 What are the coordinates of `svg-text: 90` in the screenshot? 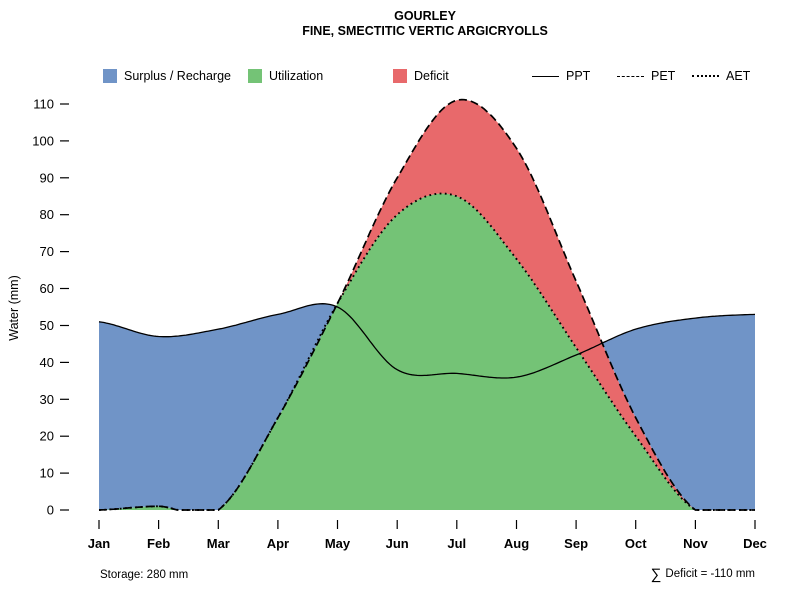 It's located at (47, 177).